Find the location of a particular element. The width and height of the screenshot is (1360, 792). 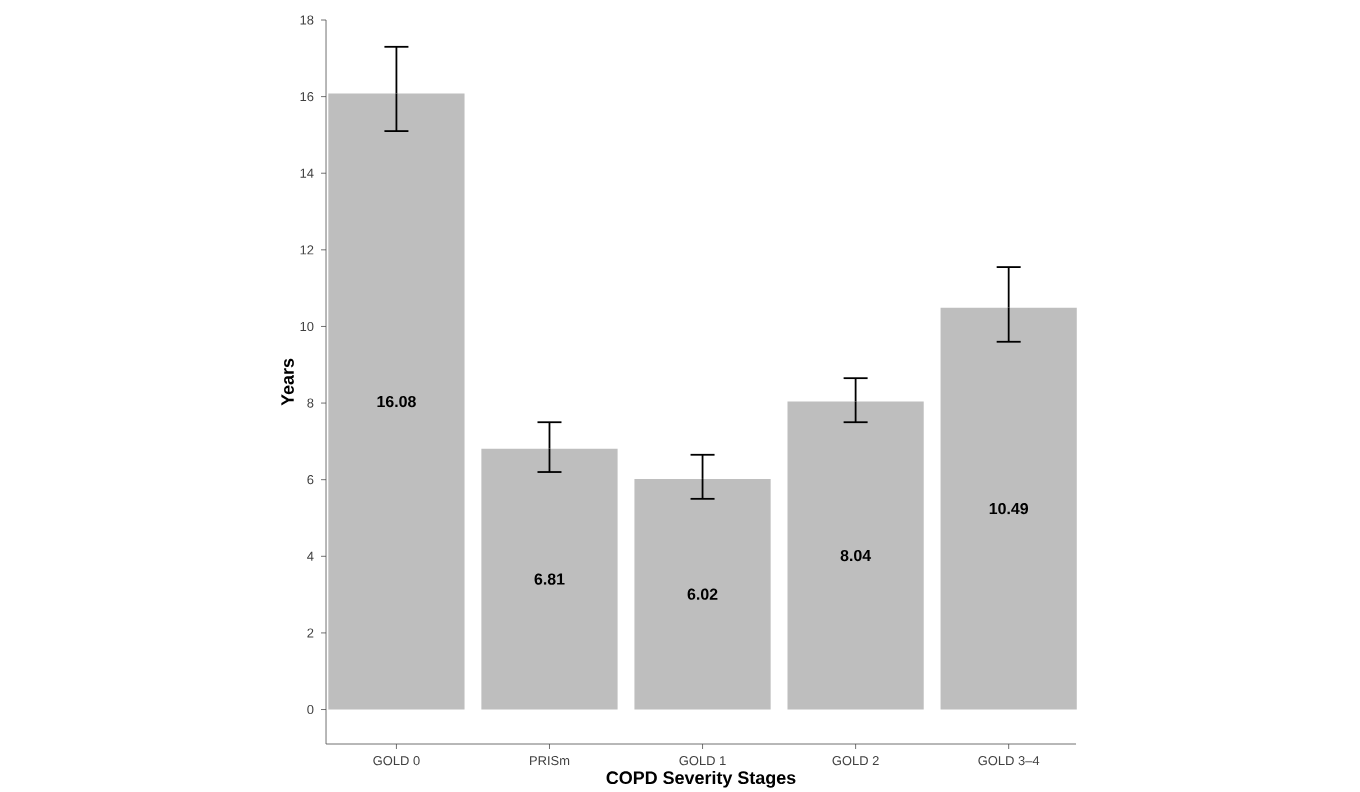

x-axis-title: COPD Severity Stages is located at coordinates (701, 779).